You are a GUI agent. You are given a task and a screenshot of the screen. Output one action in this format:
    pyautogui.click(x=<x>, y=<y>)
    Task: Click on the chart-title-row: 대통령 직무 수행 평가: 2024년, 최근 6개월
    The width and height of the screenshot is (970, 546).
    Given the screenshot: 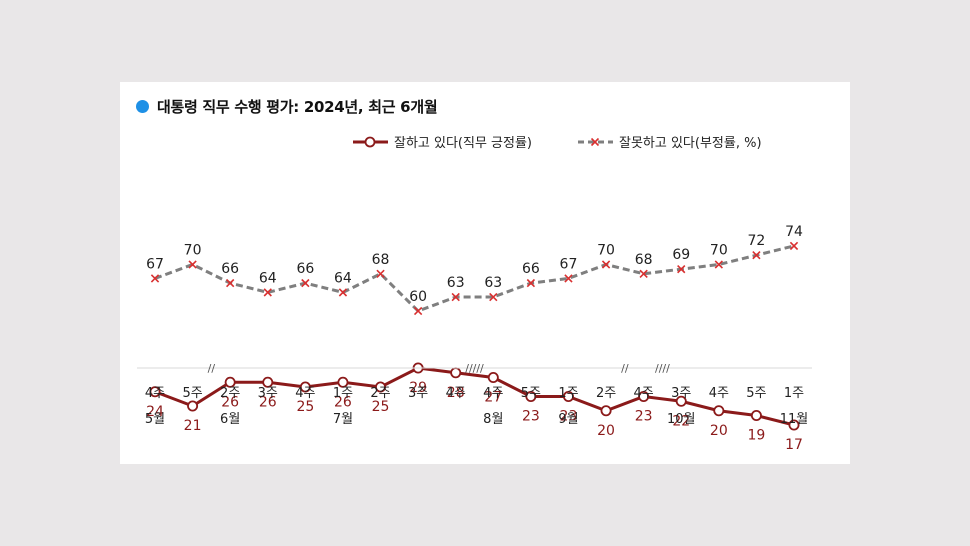 What is the action you would take?
    pyautogui.click(x=287, y=106)
    